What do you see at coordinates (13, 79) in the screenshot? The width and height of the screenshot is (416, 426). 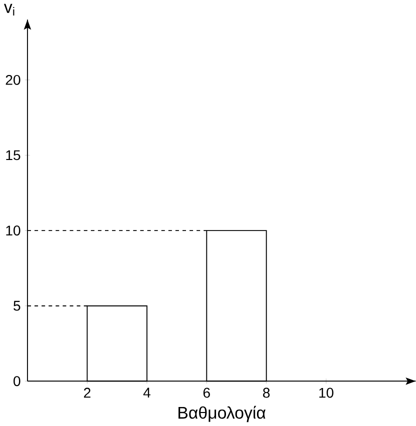 I see `y-tick-label: 20` at bounding box center [13, 79].